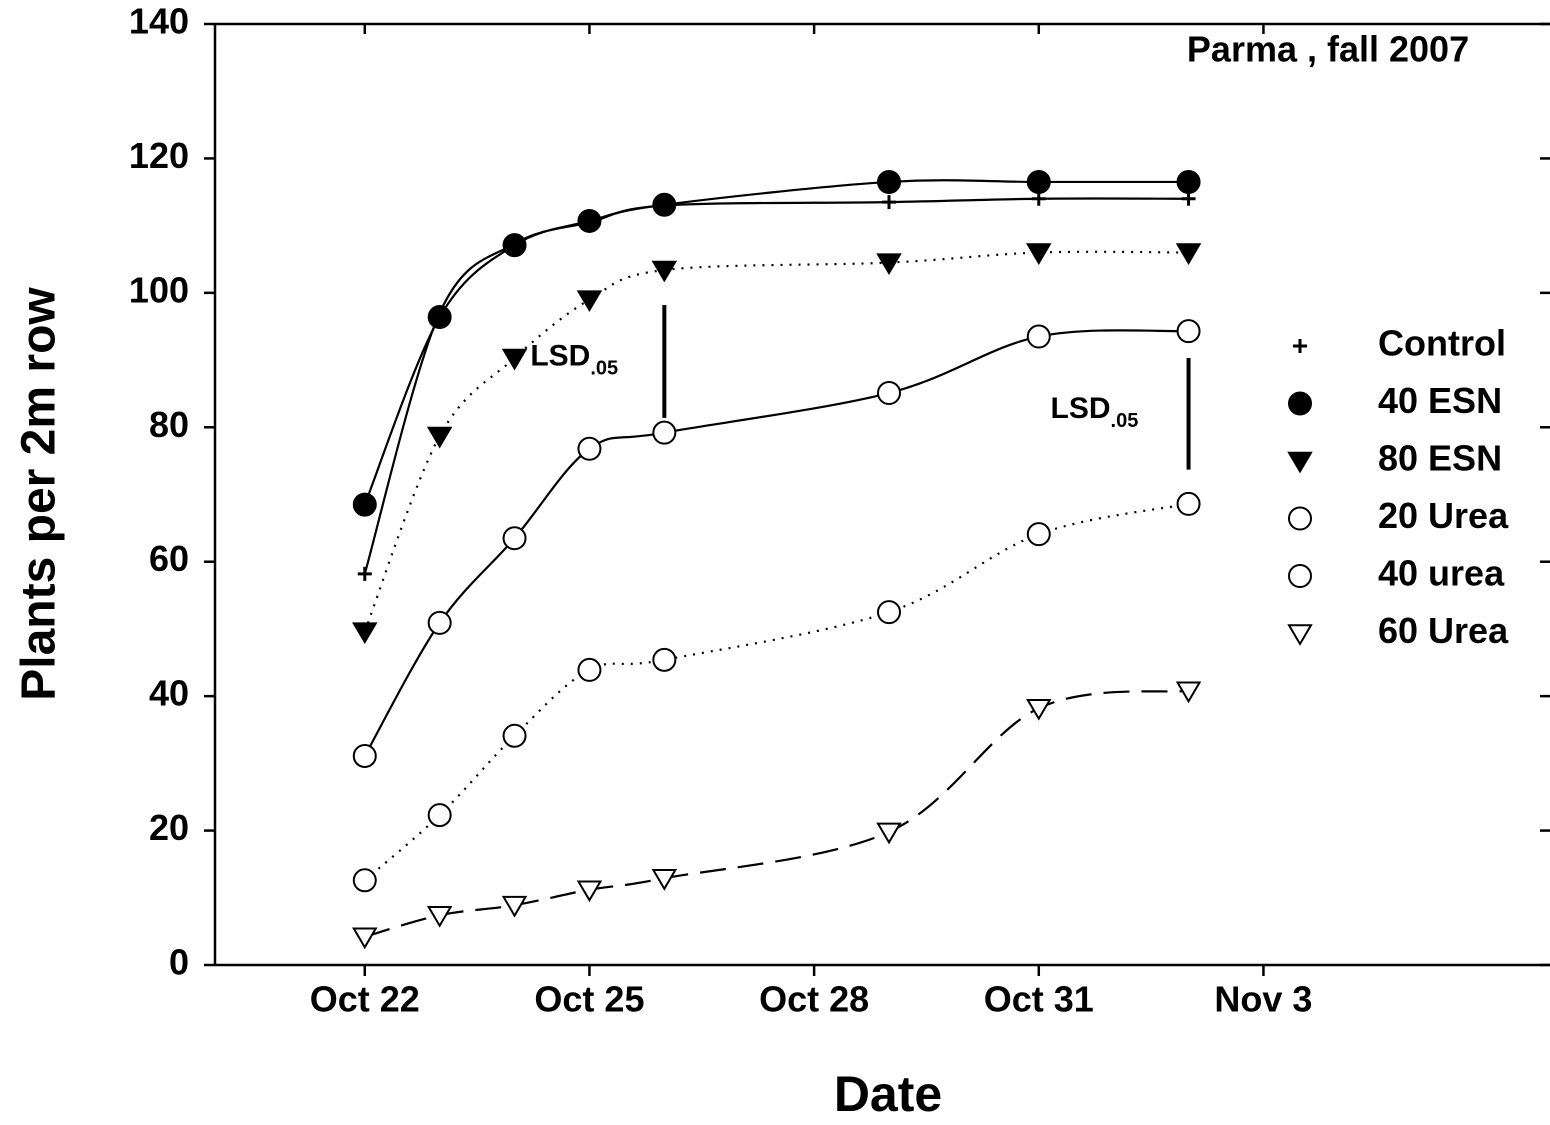 The width and height of the screenshot is (1550, 1125). What do you see at coordinates (888, 1094) in the screenshot?
I see `x-axis-title: Date` at bounding box center [888, 1094].